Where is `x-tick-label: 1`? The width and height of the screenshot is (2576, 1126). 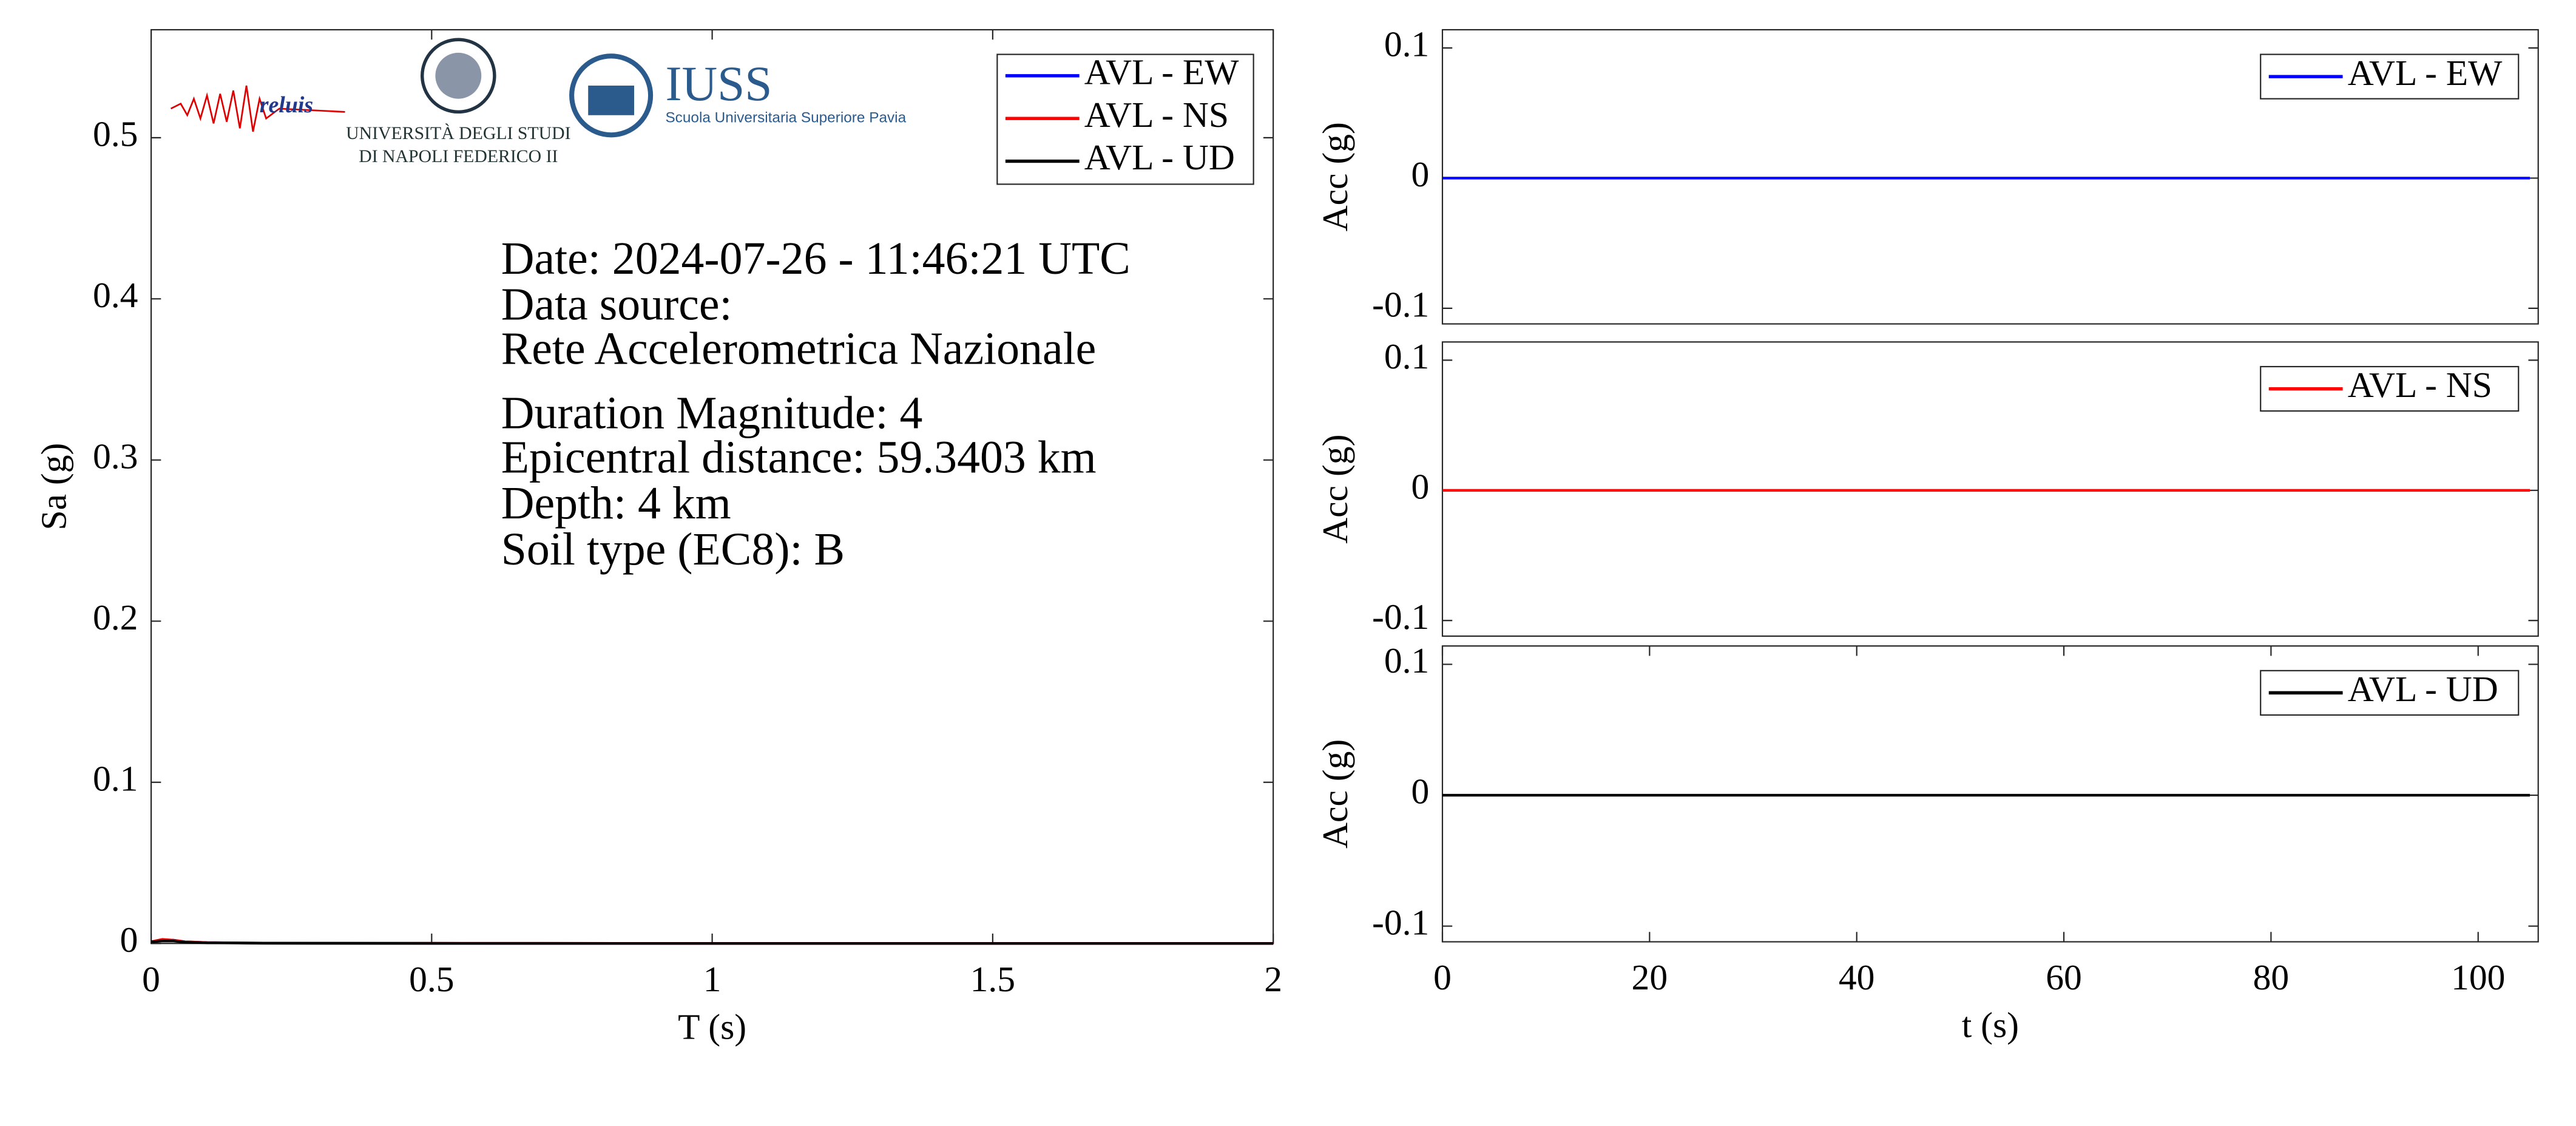 x-tick-label: 1 is located at coordinates (712, 979).